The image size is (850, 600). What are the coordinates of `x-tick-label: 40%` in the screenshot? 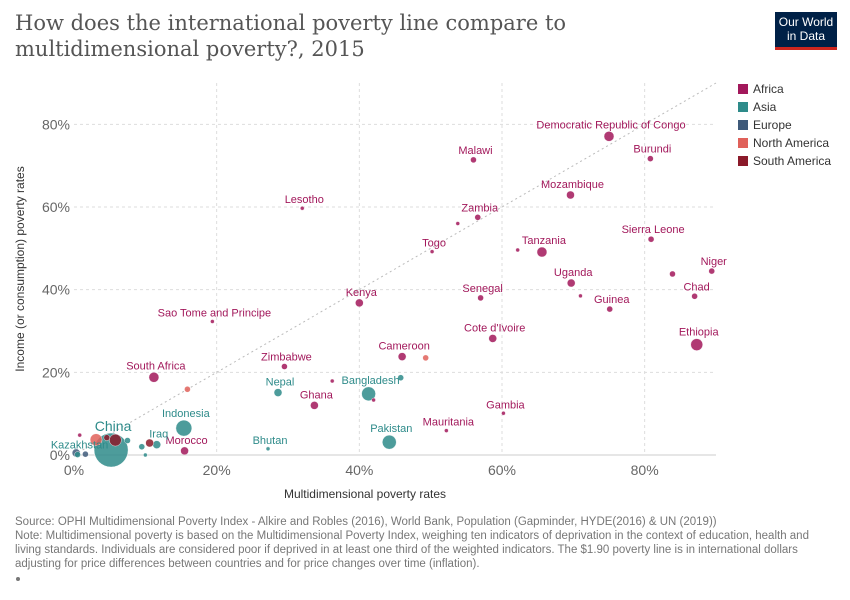 It's located at (359, 470).